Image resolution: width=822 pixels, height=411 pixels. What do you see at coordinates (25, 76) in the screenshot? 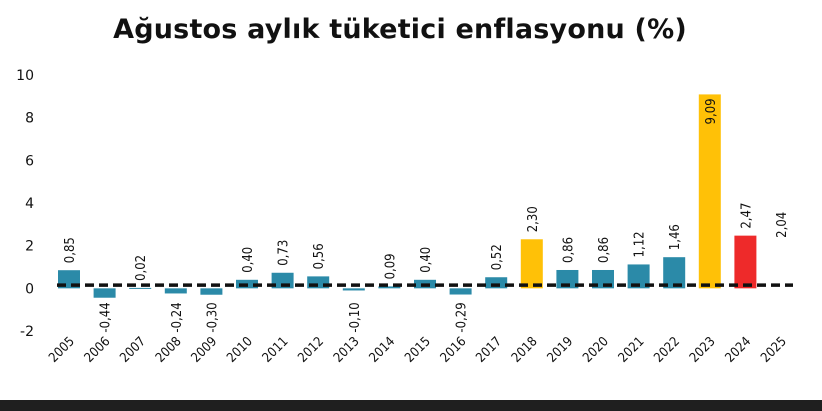
I see `y-tick-label: 10` at bounding box center [25, 76].